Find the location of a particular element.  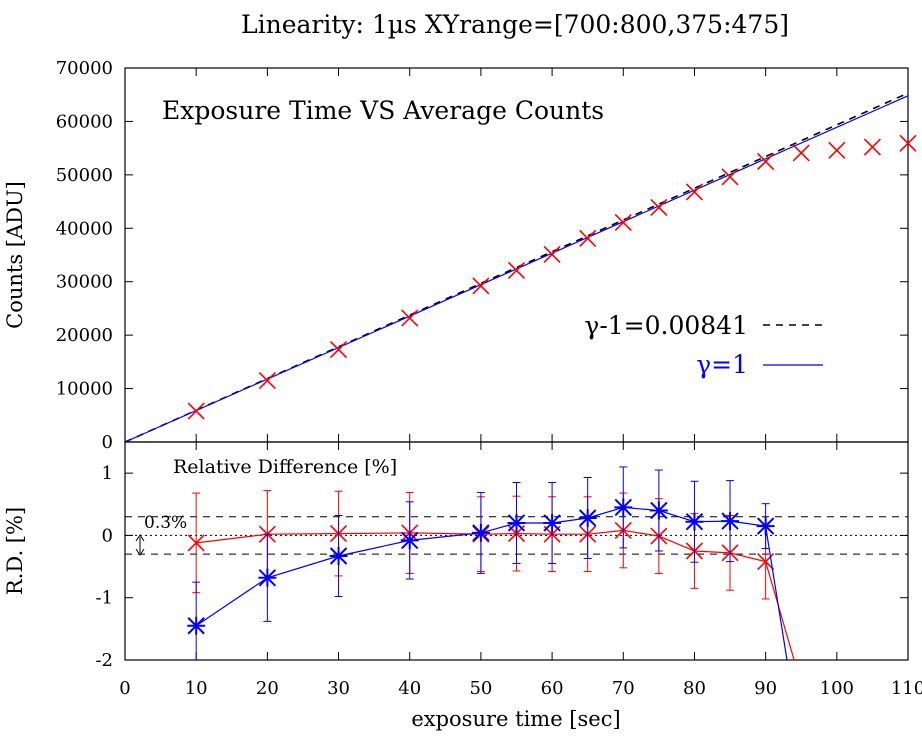

rd-y-axis-label: R.D. [%] is located at coordinates (15, 551).